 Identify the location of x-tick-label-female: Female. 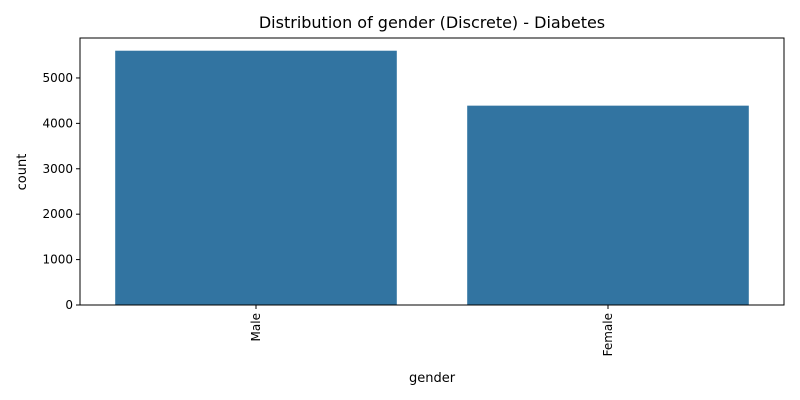
(608, 334).